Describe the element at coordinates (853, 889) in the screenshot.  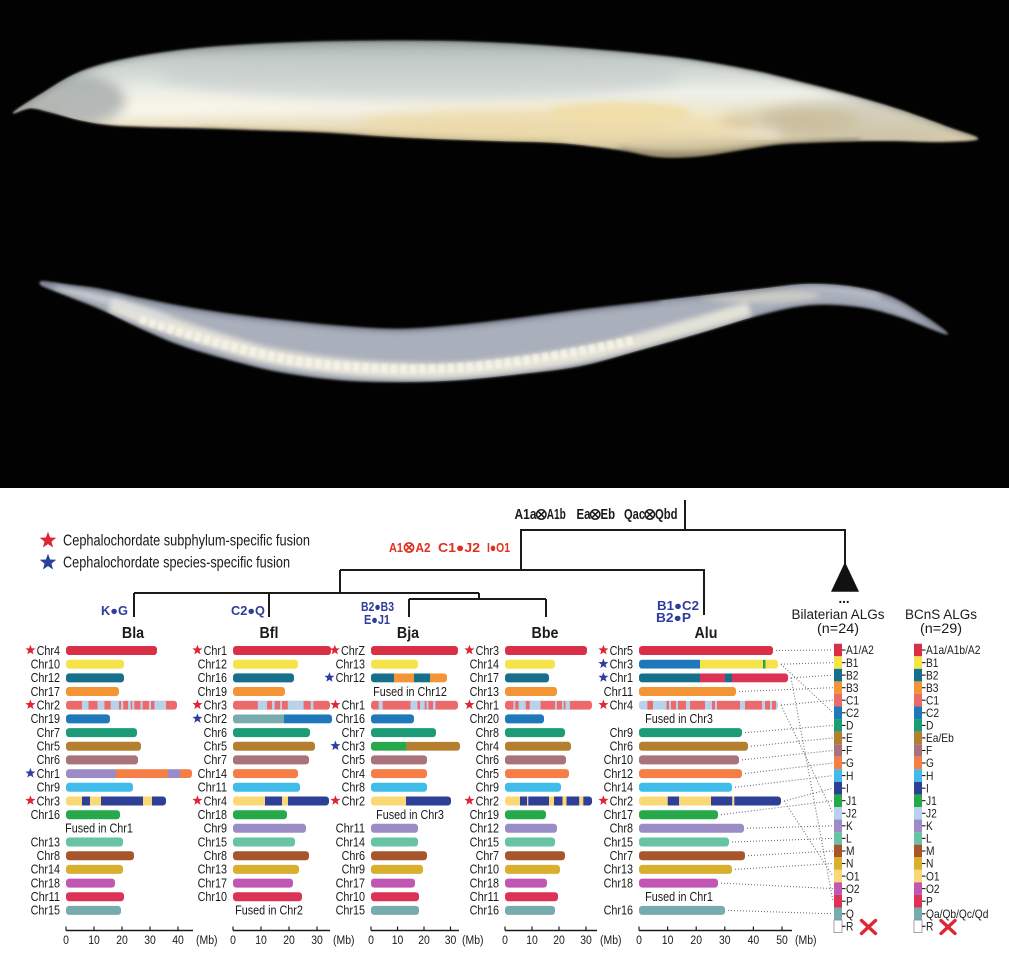
I see `svg-text: O2` at that location.